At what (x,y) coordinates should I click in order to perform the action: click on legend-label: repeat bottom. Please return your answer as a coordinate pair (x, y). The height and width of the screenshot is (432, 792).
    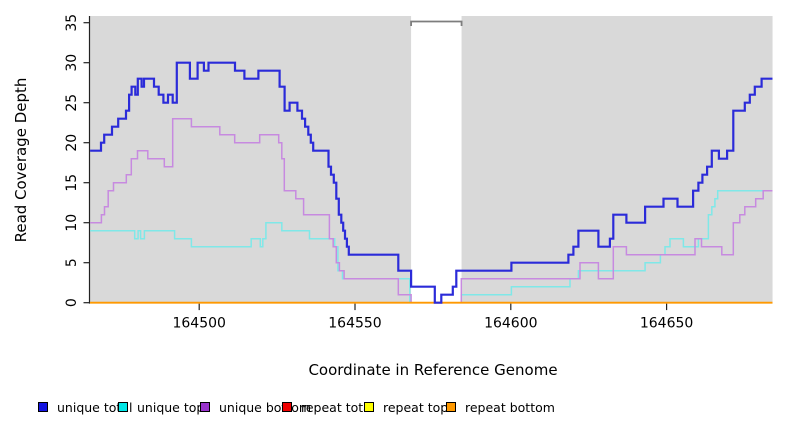
    Looking at the image, I should click on (510, 407).